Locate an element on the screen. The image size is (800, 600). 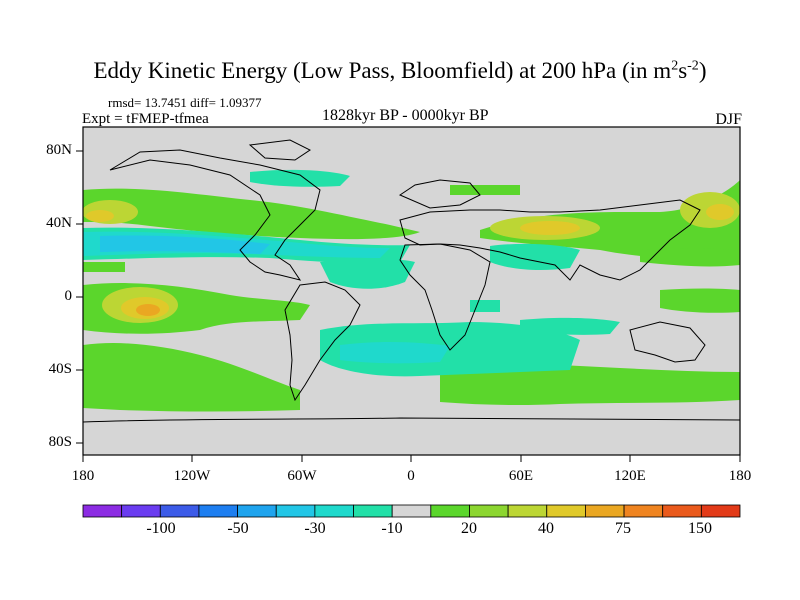
colorbar-label: 75 is located at coordinates (623, 528).